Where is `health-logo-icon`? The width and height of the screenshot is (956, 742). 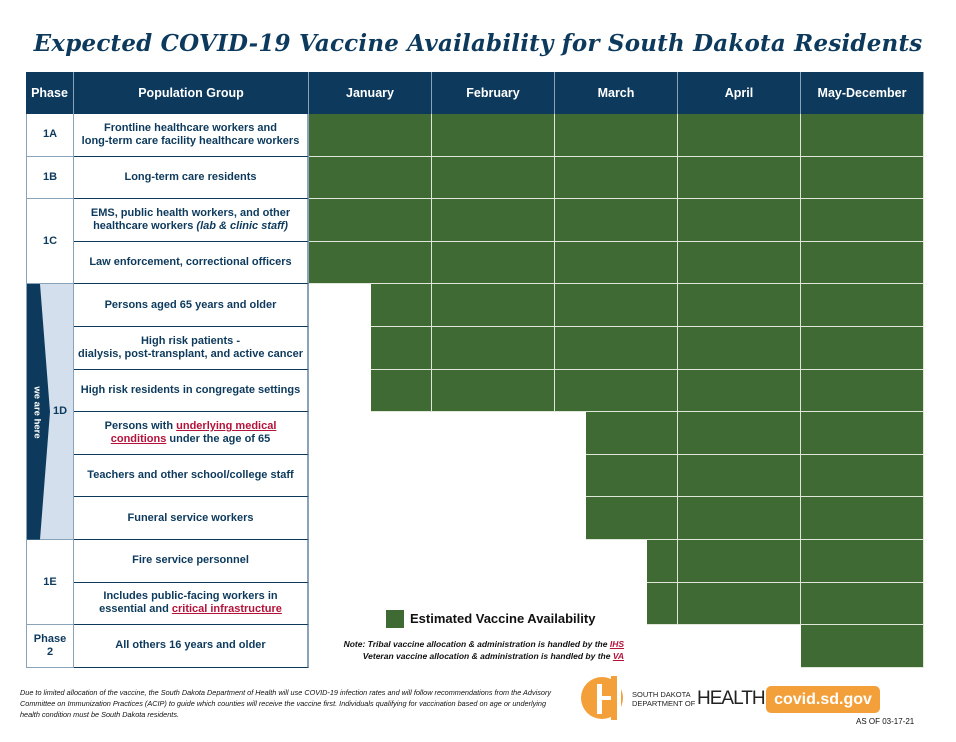 health-logo-icon is located at coordinates (602, 698).